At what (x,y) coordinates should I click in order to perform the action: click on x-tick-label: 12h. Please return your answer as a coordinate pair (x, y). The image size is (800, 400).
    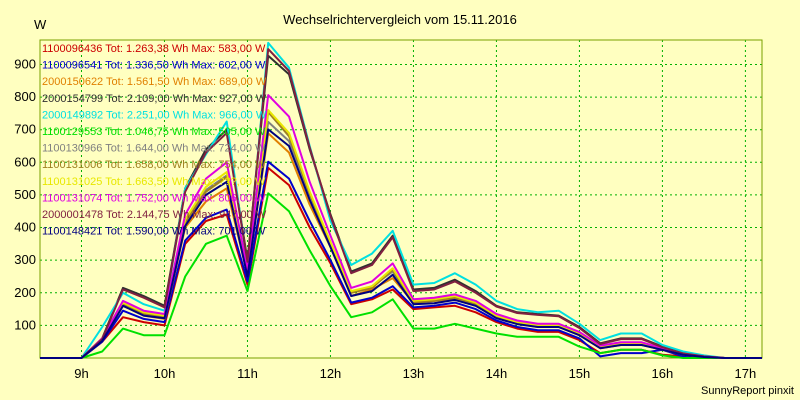
    Looking at the image, I should click on (331, 373).